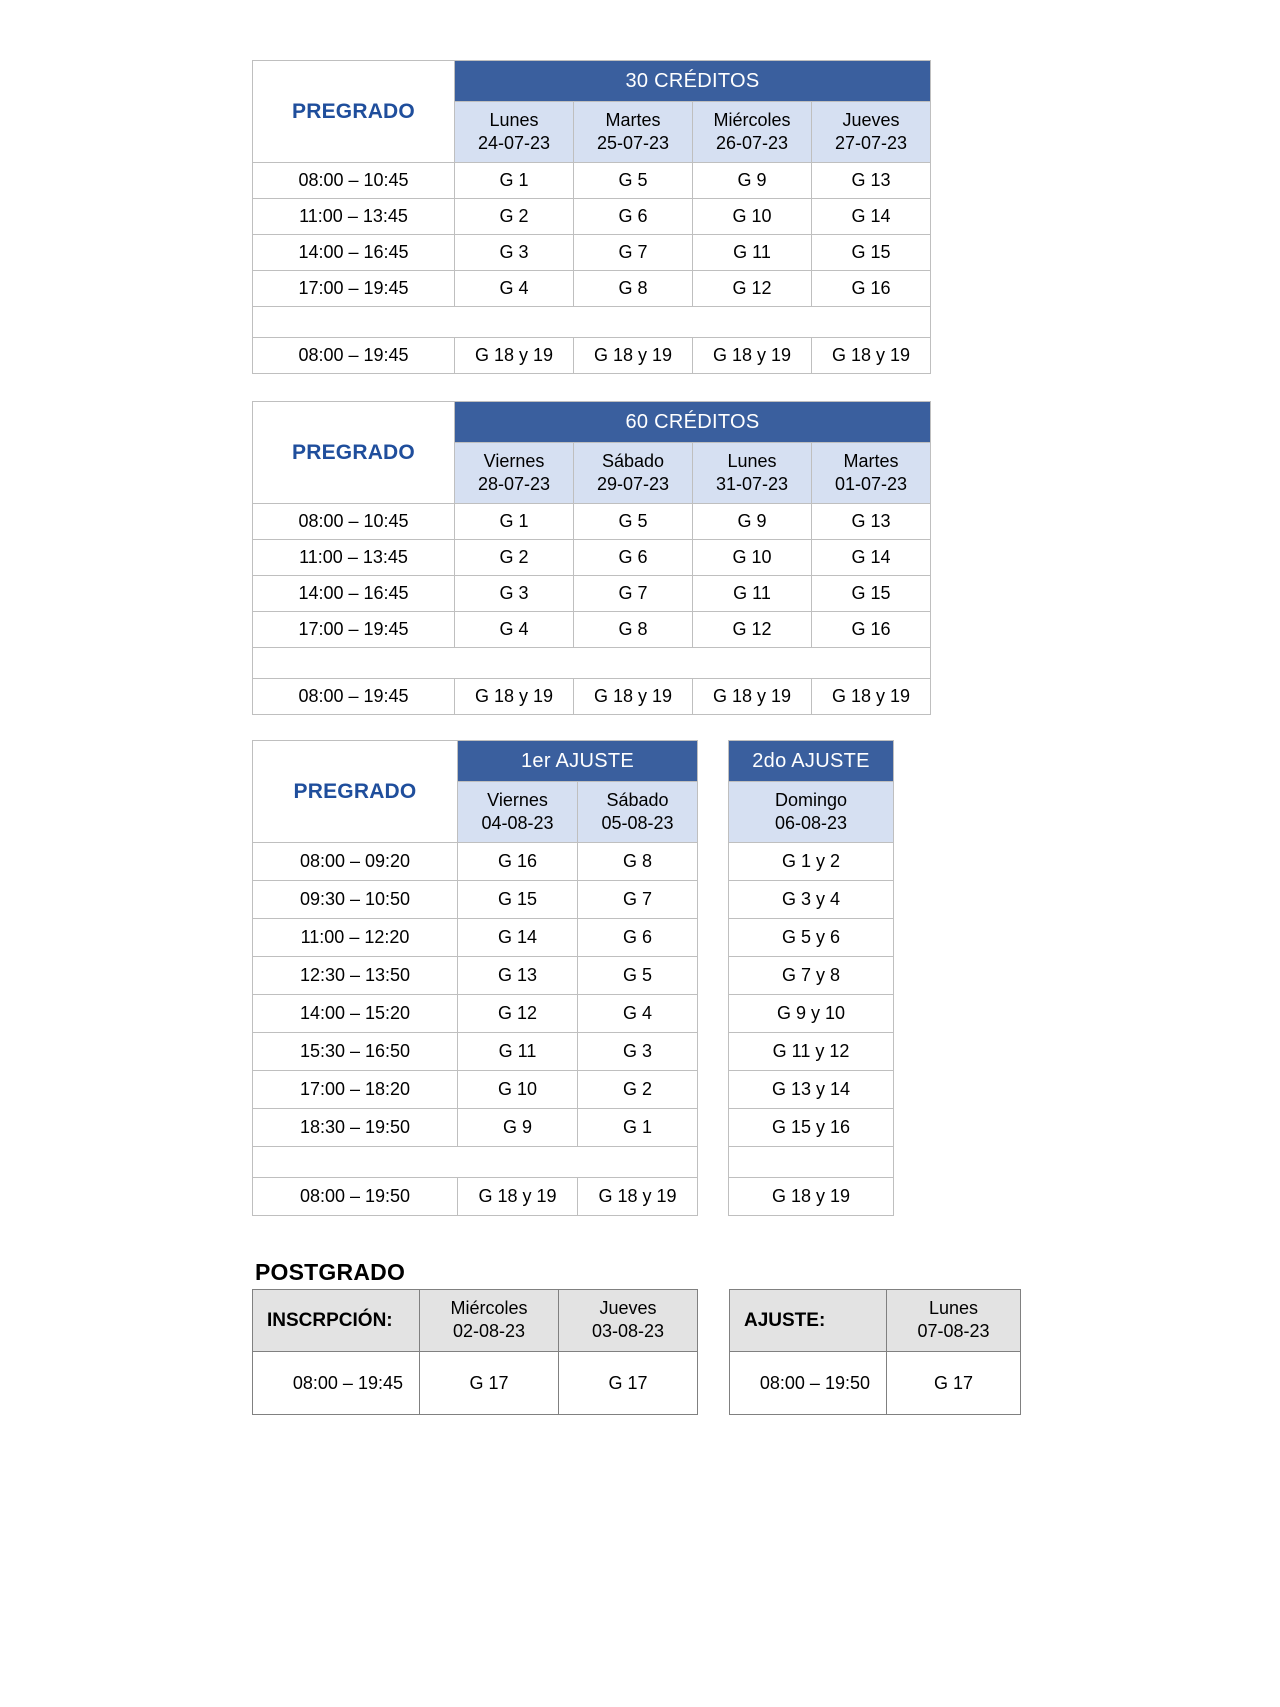  I want to click on table-row: 17:00 – 19:45 G 4 G 8 G 12 G 16, so click(592, 629).